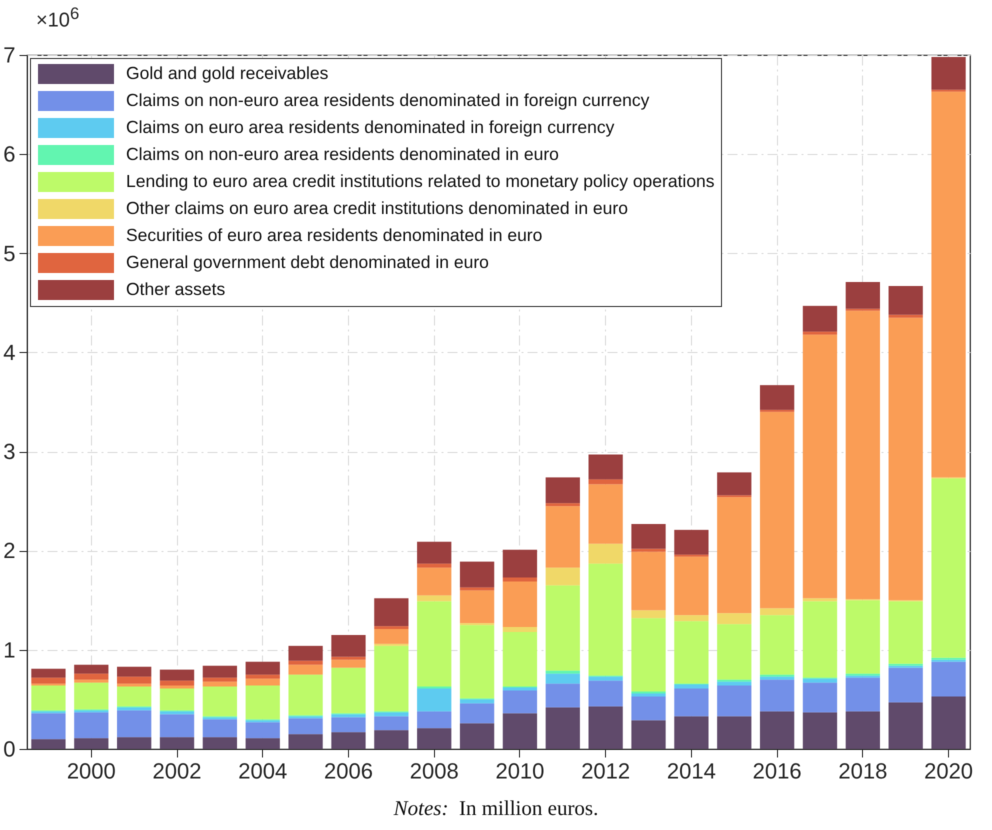  Describe the element at coordinates (949, 771) in the screenshot. I see `x-tick-label: 2020` at that location.